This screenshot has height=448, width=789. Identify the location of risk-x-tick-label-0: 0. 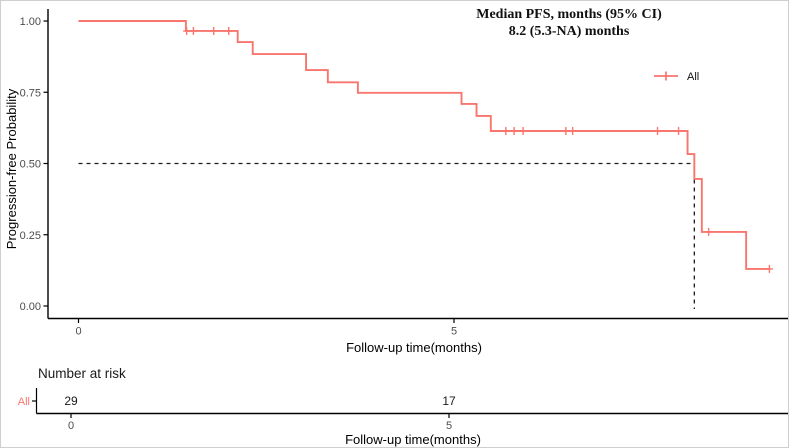
(71, 426).